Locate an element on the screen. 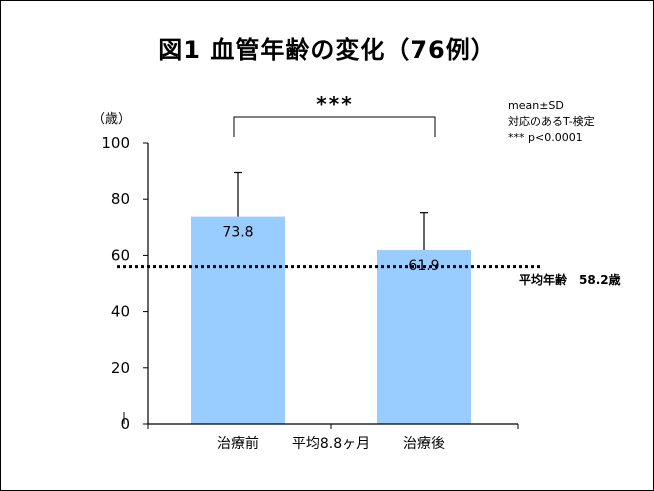  y-tick-label: 20 is located at coordinates (120, 368).